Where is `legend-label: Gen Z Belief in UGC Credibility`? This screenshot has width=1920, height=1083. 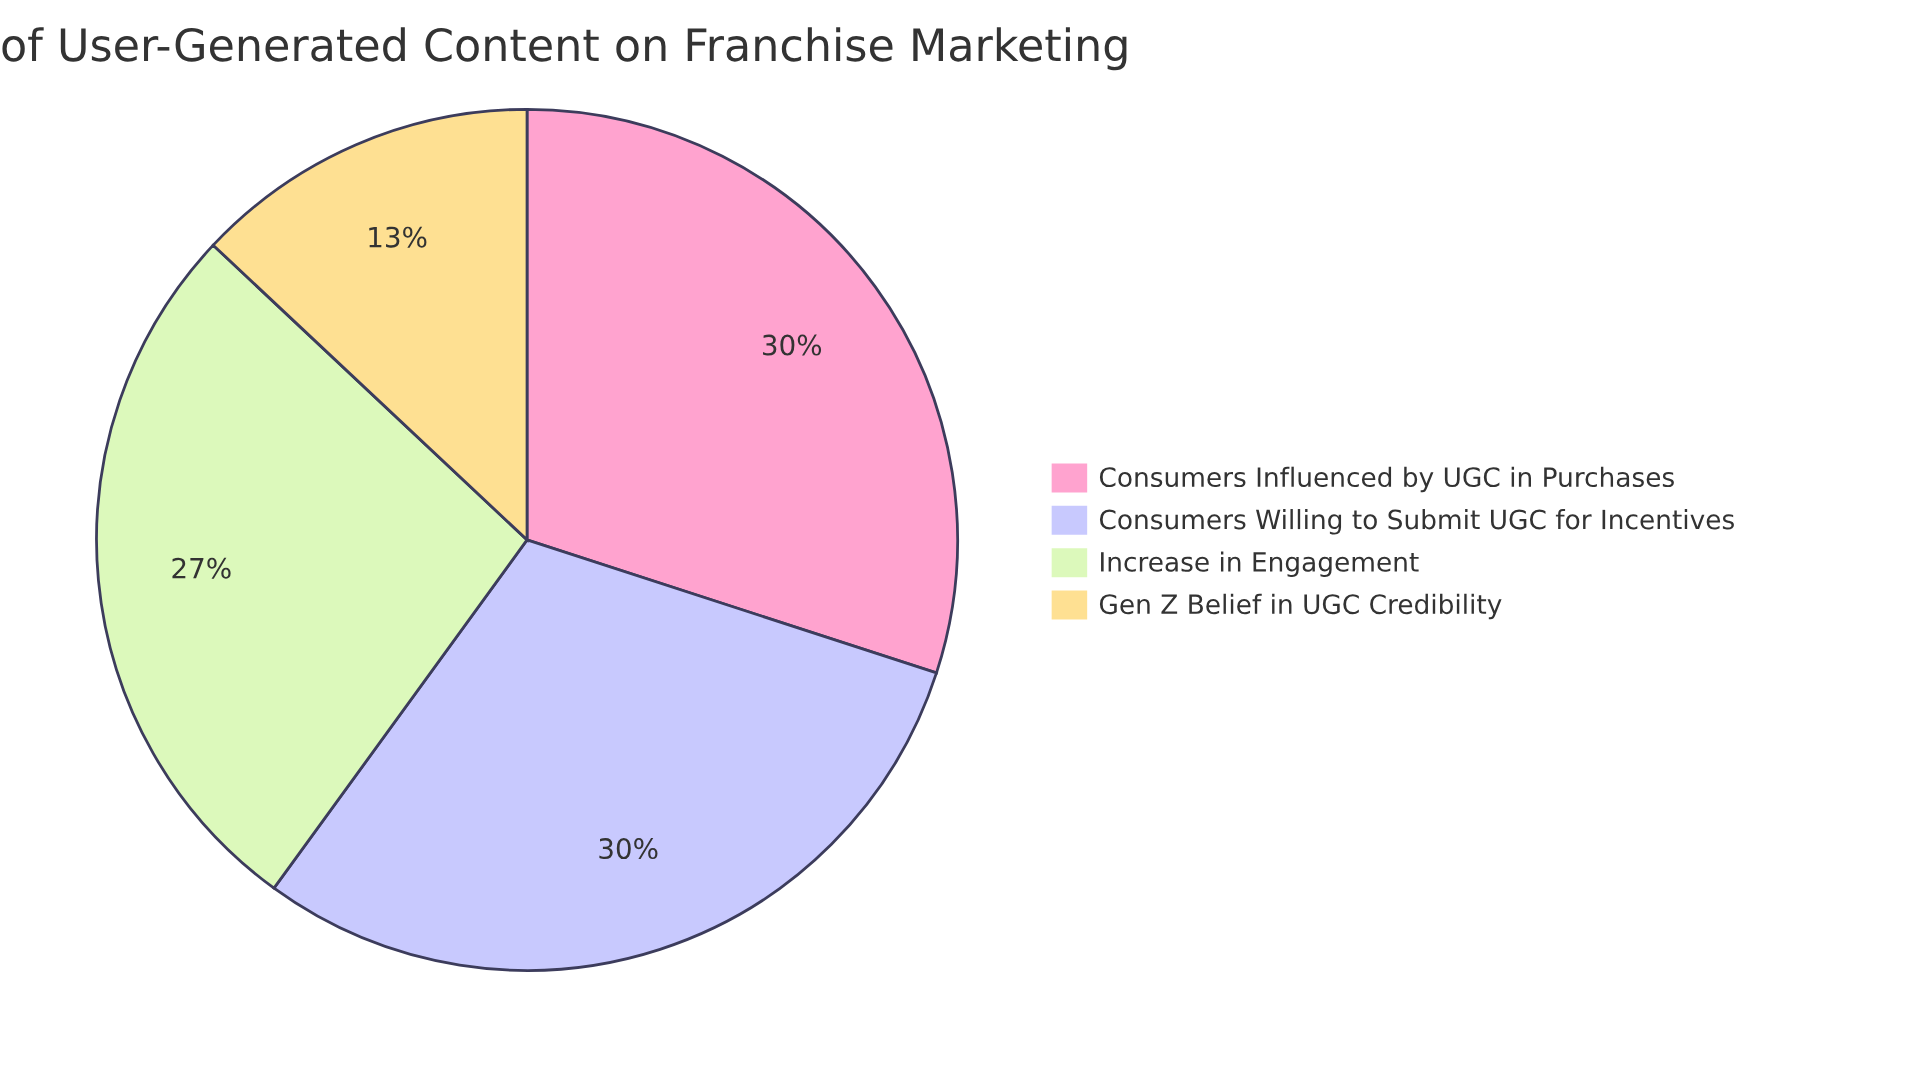
legend-label: Gen Z Belief in UGC Credibility is located at coordinates (1300, 606).